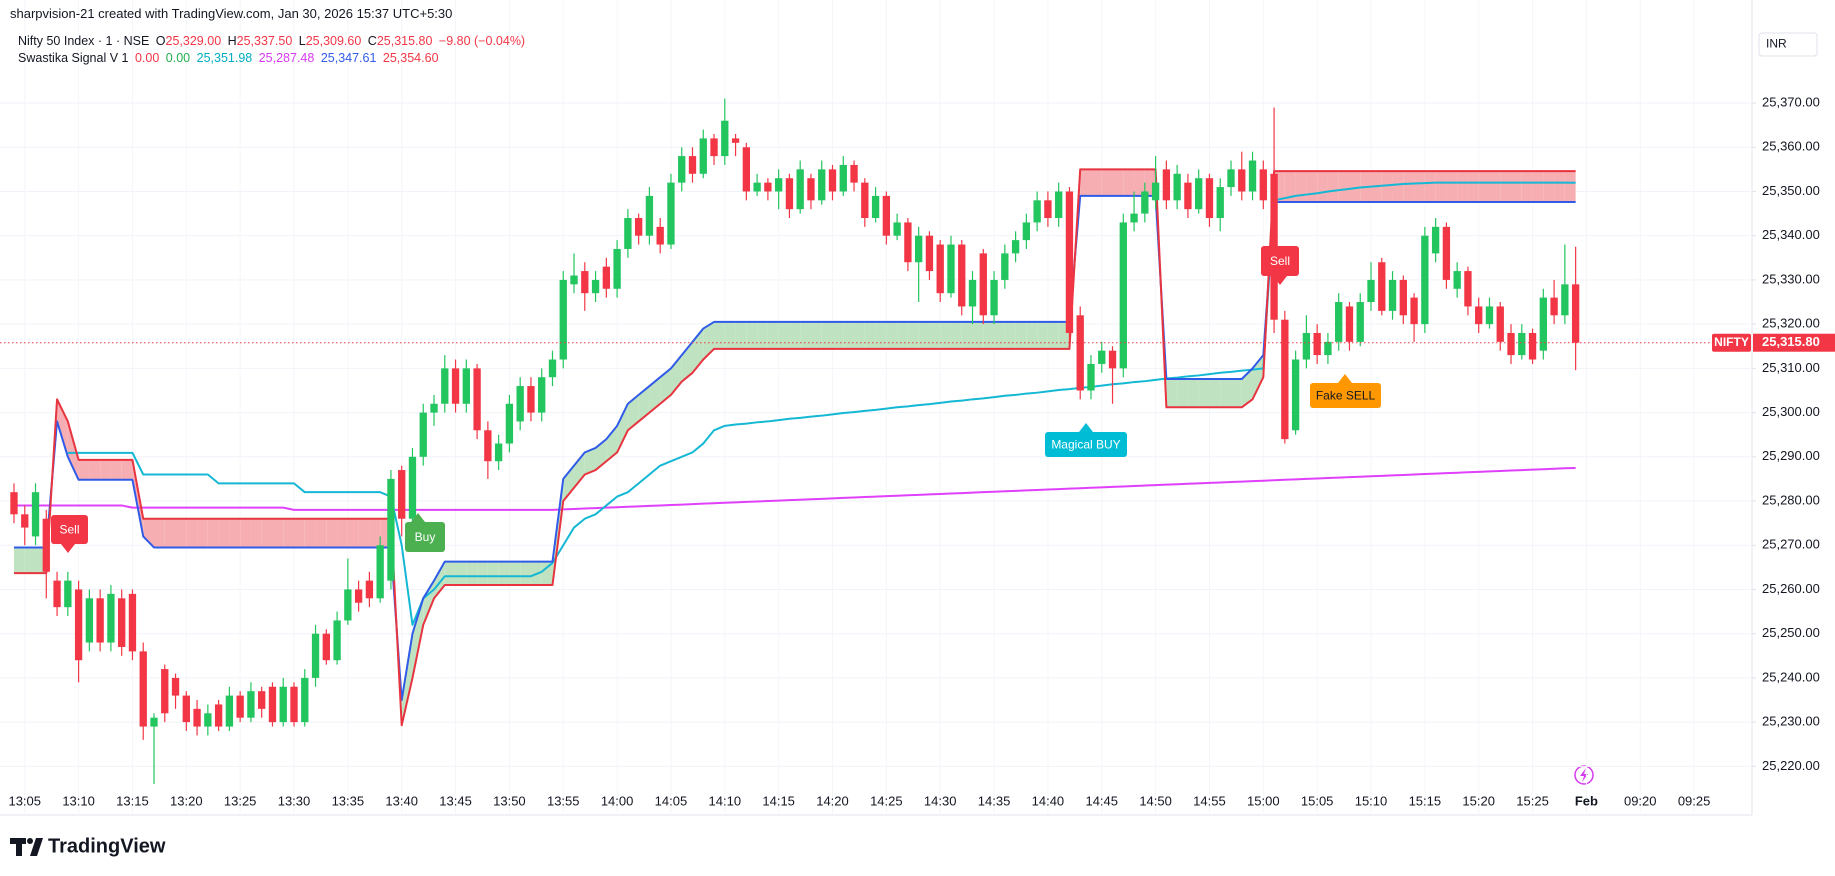 Image resolution: width=1835 pixels, height=876 pixels. Describe the element at coordinates (994, 800) in the screenshot. I see `x-tick-label: 14:35` at that location.